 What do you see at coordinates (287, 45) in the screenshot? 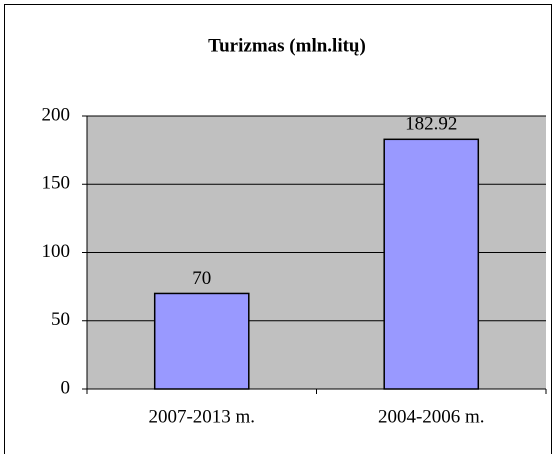
I see `chart-title: Turizmas (mln.litų)` at bounding box center [287, 45].